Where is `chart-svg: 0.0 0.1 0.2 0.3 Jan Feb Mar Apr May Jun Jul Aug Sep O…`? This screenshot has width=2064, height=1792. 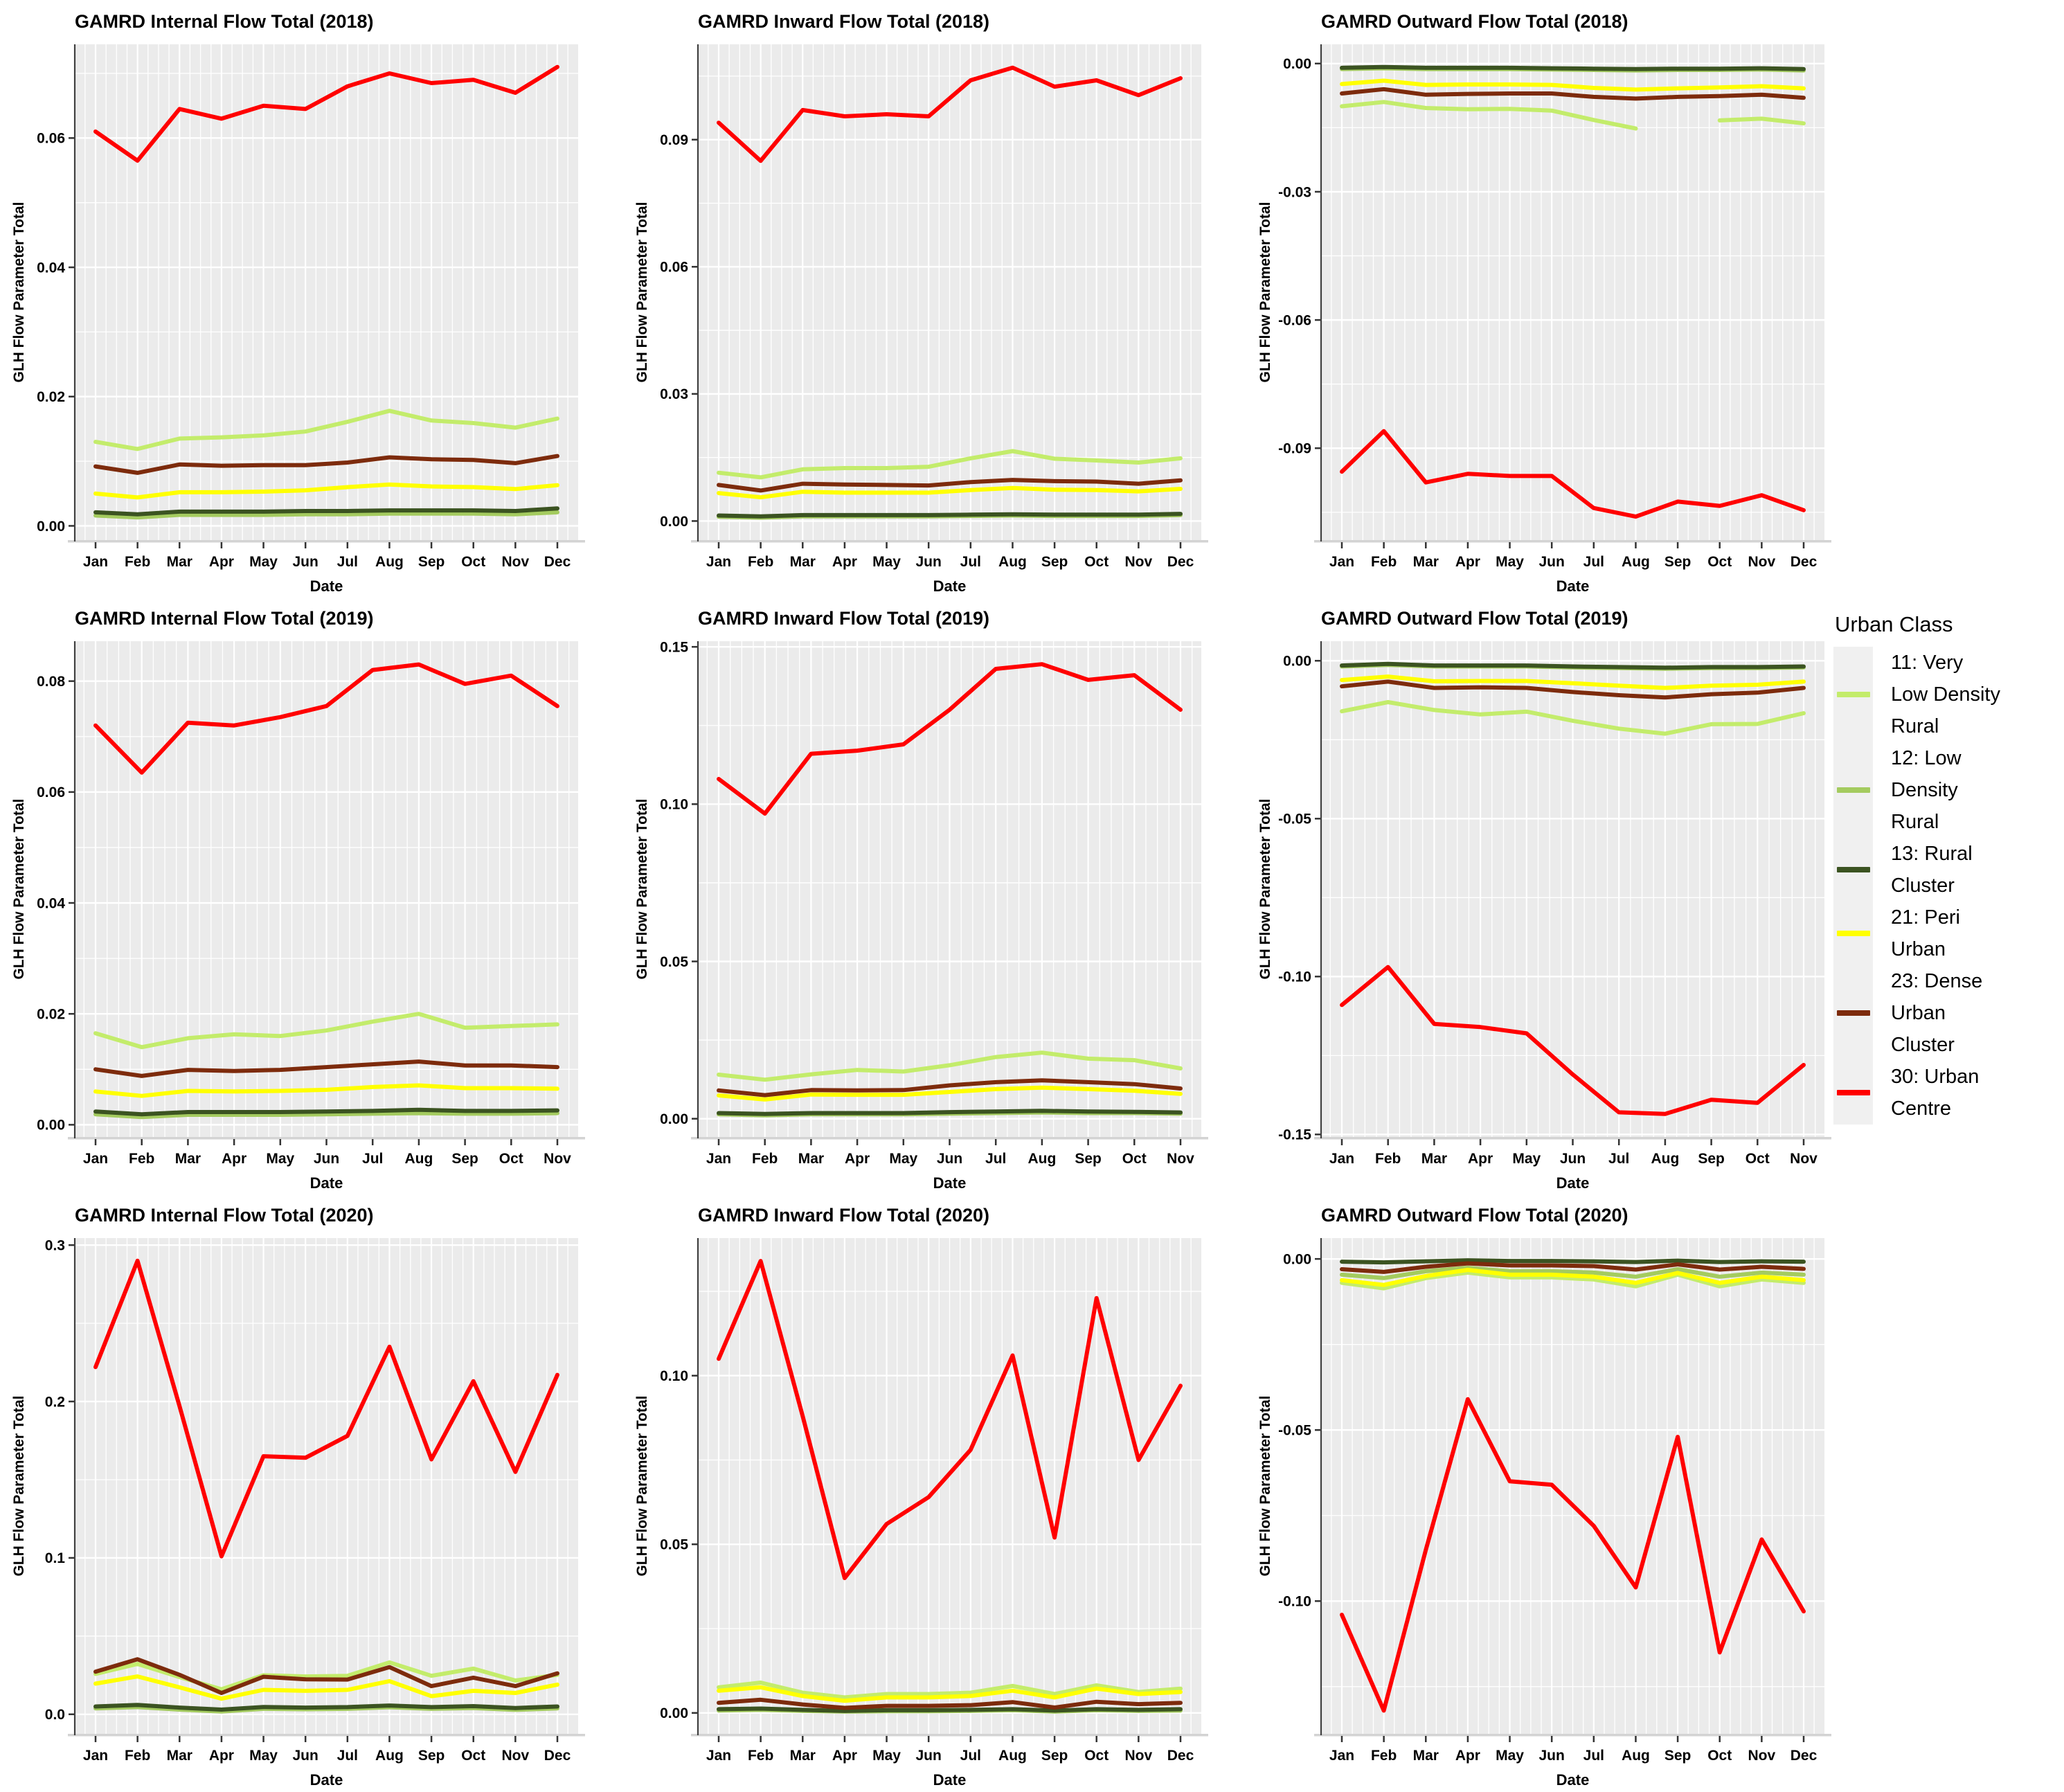
chart-svg: 0.0 0.1 0.2 0.3 Jan Feb Mar Apr May Jun Jul Aug Sep O… is located at coordinates (298, 1497).